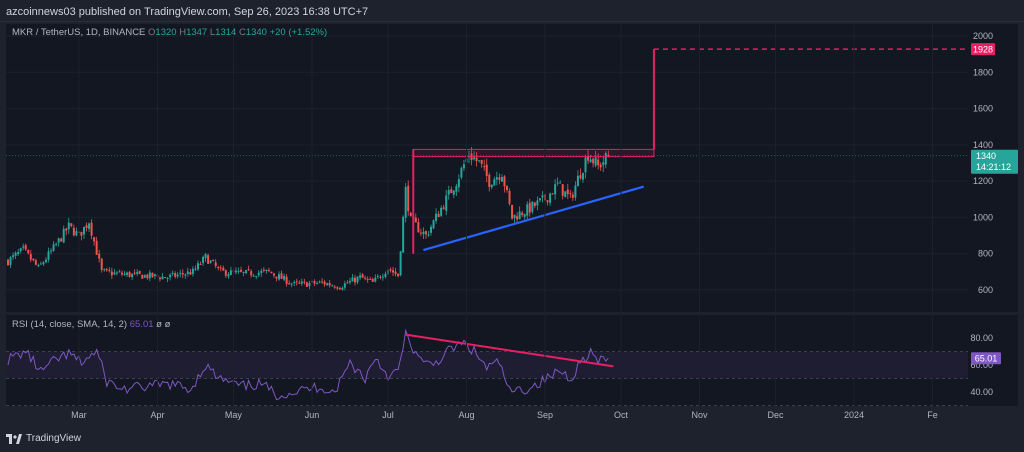  I want to click on change-value: +20 (+1.52%), so click(298, 32).